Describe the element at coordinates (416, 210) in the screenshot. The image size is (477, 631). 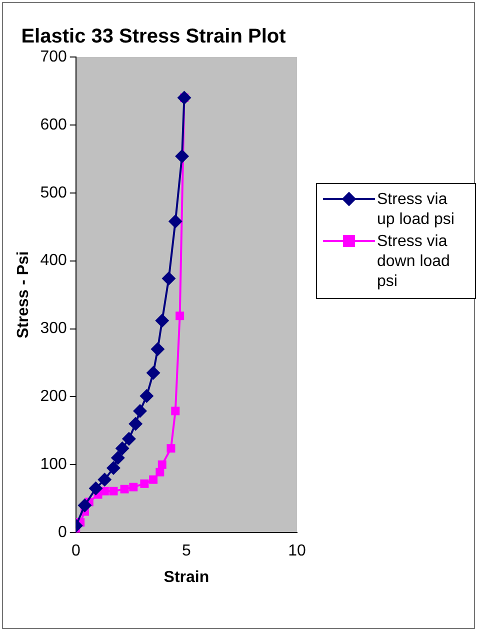
I see `legend-label: Stress via up load psi` at that location.